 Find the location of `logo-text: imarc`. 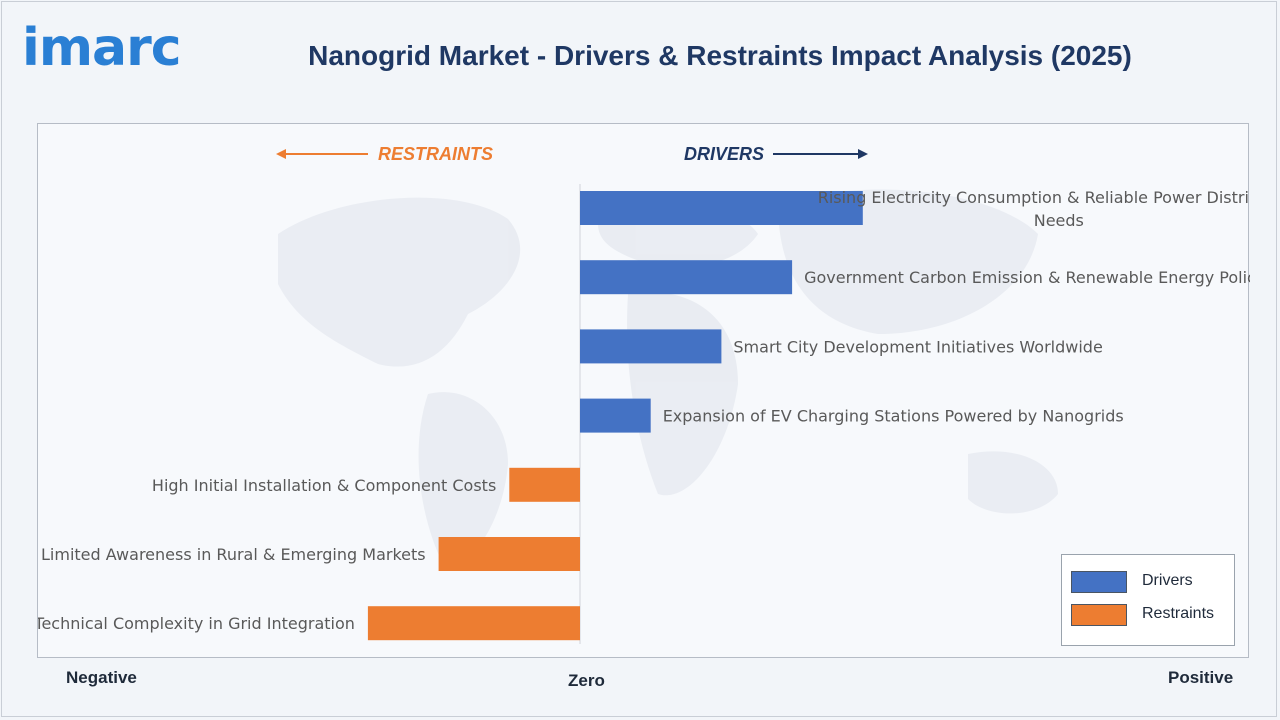

logo-text: imarc is located at coordinates (102, 48).